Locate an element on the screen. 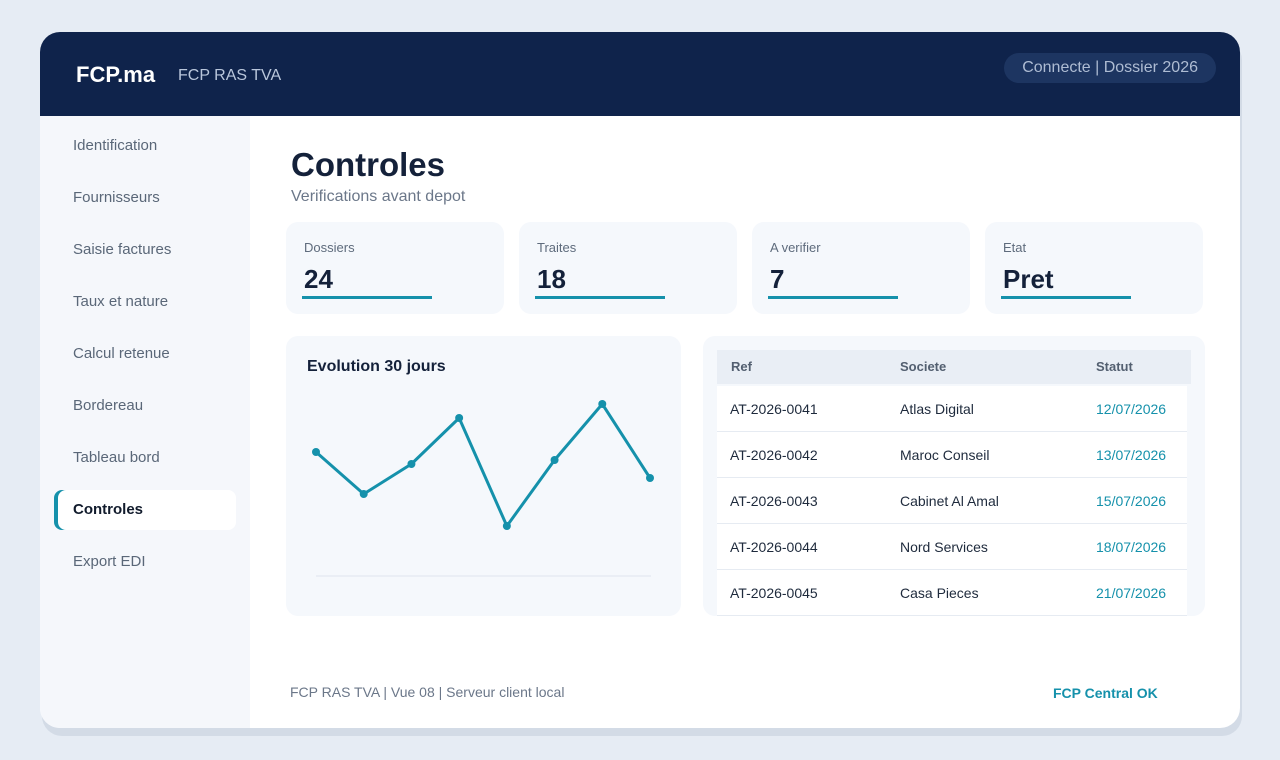  table-header: Ref Societe Statut is located at coordinates (954, 367).